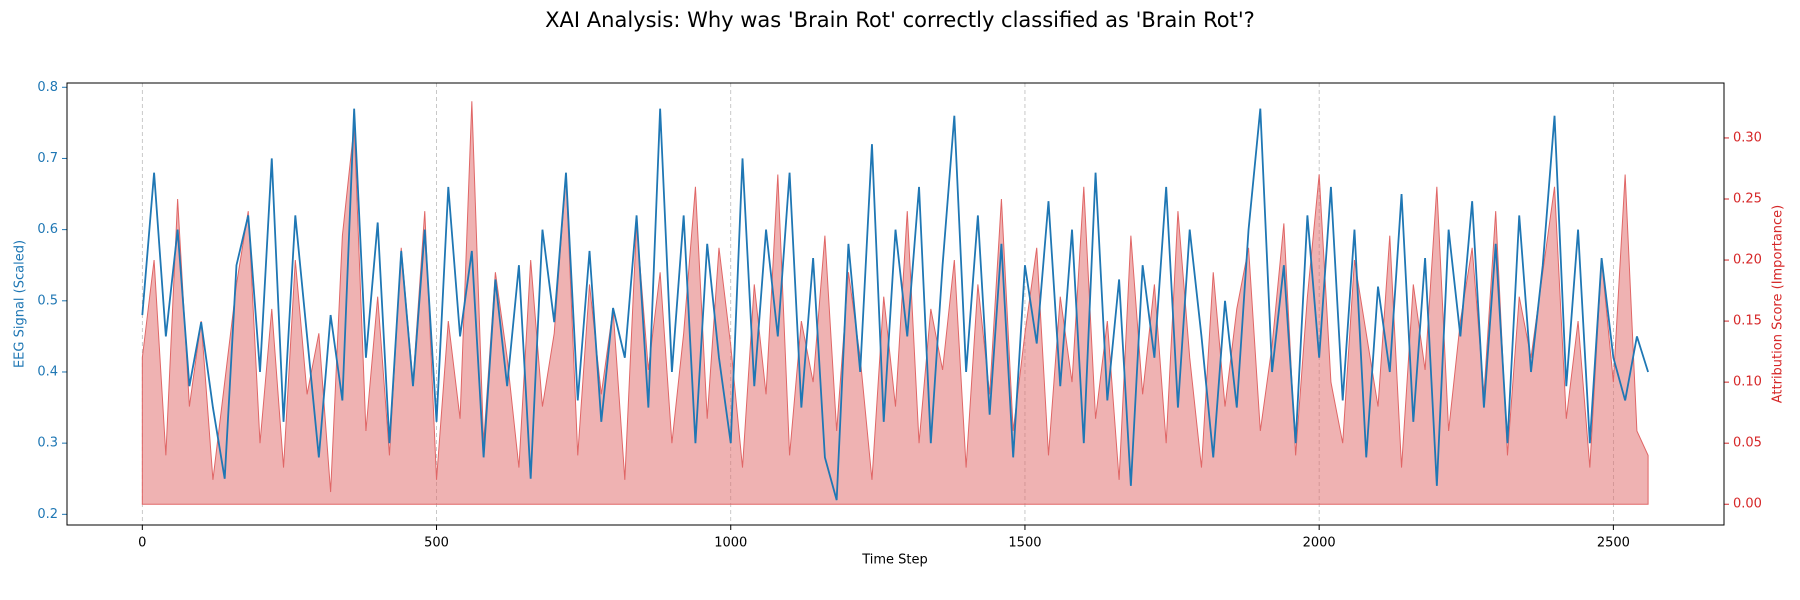 This screenshot has height=600, width=1800. What do you see at coordinates (1747, 321) in the screenshot?
I see `y2-tick-label: 0.15` at bounding box center [1747, 321].